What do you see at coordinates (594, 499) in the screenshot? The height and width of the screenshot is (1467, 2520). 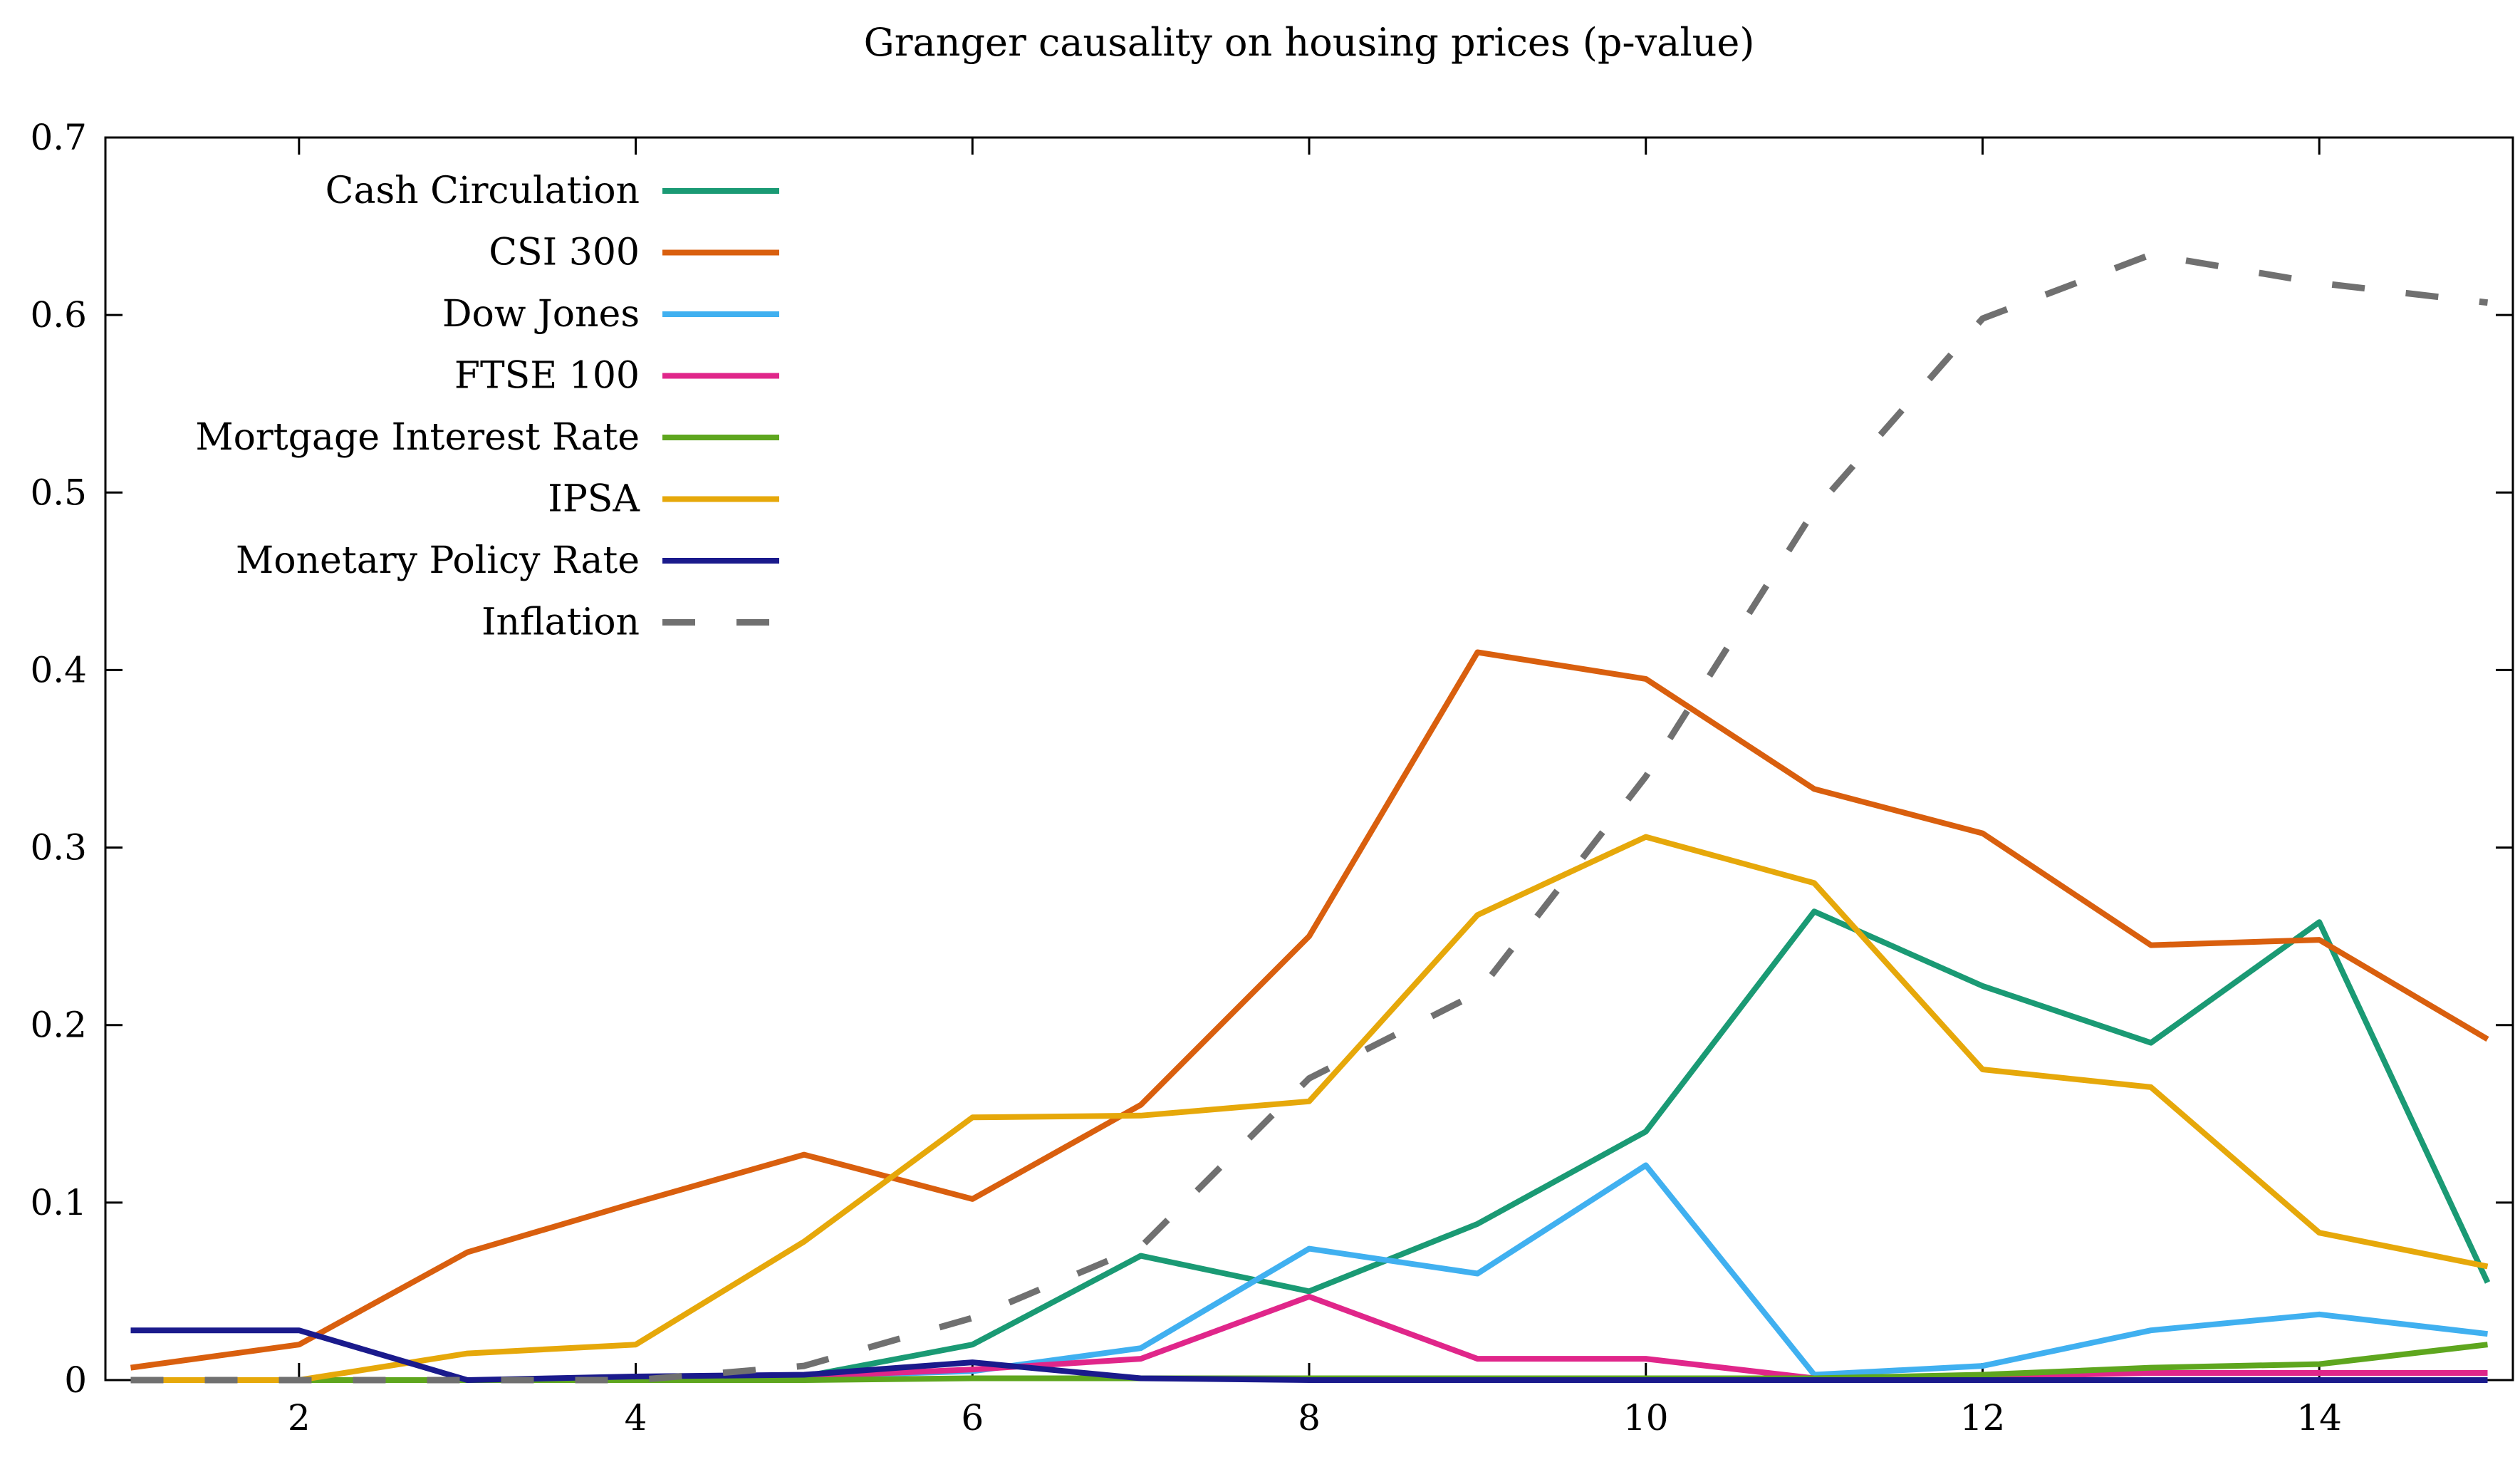 I see `legend-label-ipsa: IPSA` at bounding box center [594, 499].